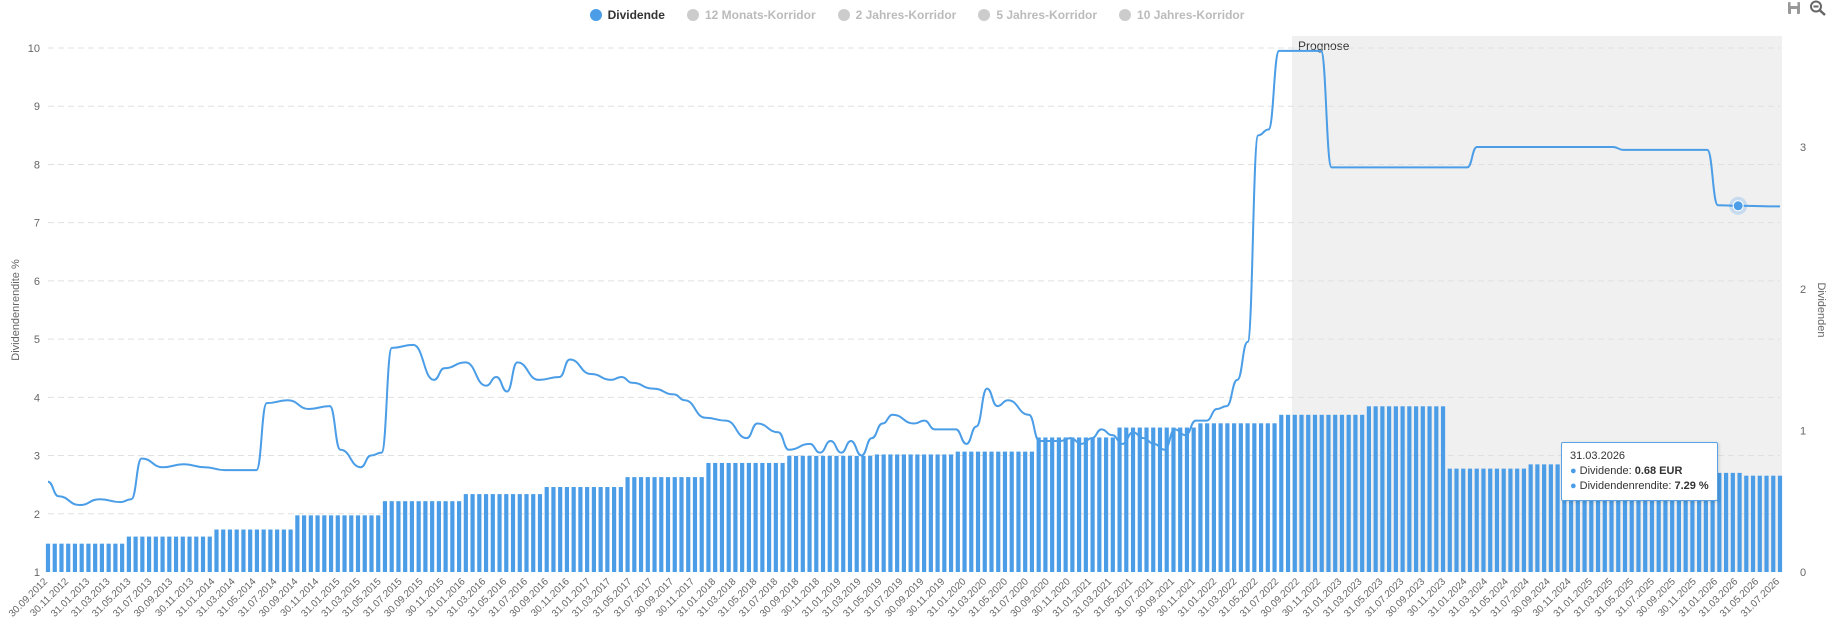 This screenshot has height=629, width=1834. I want to click on tooltip-dividend-label: Dividende:, so click(1607, 471).